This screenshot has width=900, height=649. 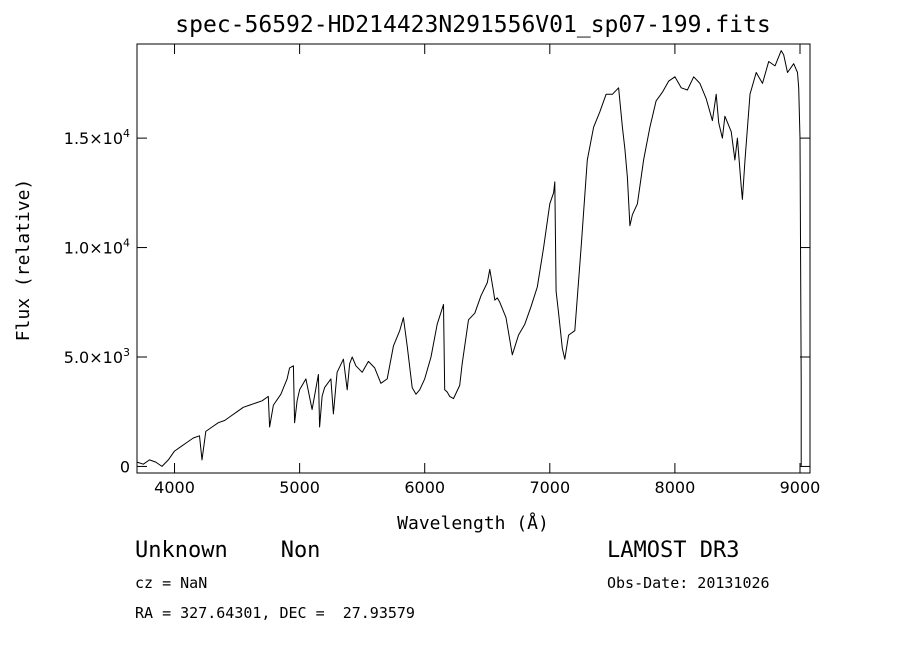 I want to click on x-tick-label: 7000, so click(x=549, y=487).